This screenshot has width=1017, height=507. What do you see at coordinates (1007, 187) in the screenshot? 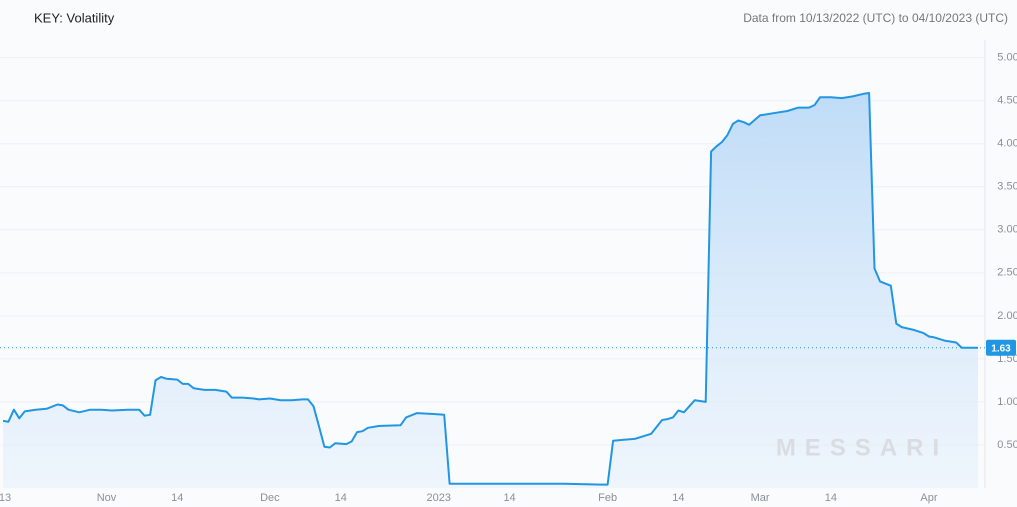
I see `y-tick-label: 3.50` at bounding box center [1007, 187].